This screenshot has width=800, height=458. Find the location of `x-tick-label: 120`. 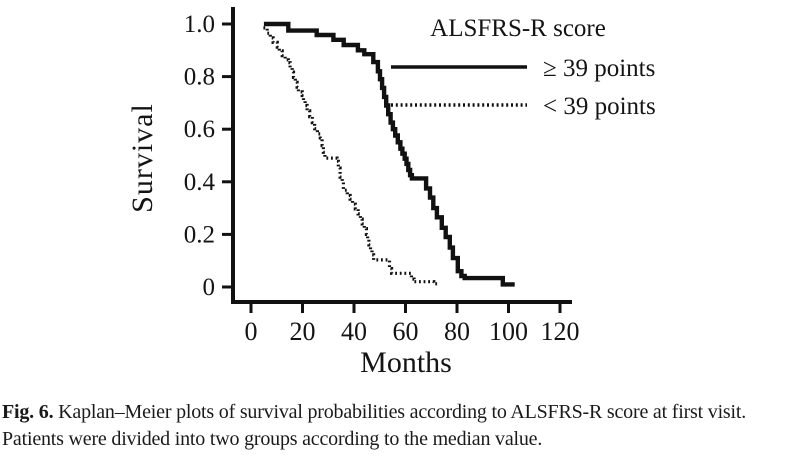

x-tick-label: 120 is located at coordinates (560, 331).